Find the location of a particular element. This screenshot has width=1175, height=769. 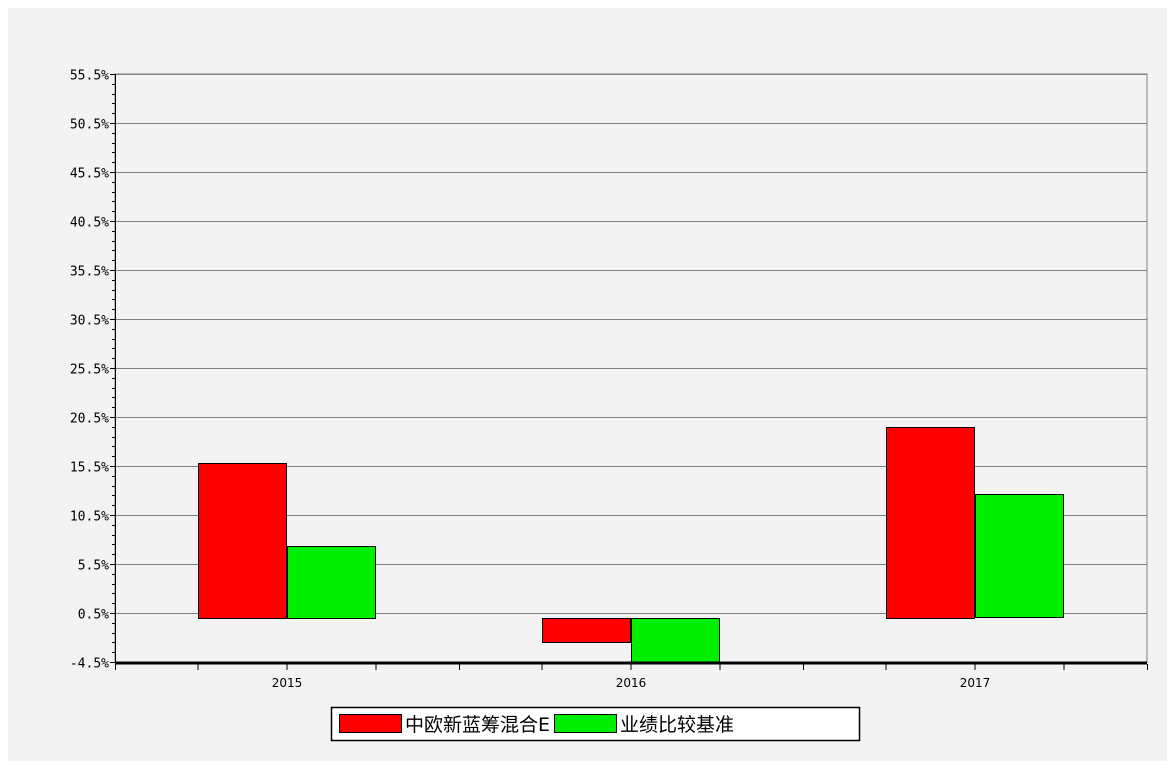

y-tick-label: 25.5% is located at coordinates (89, 370).